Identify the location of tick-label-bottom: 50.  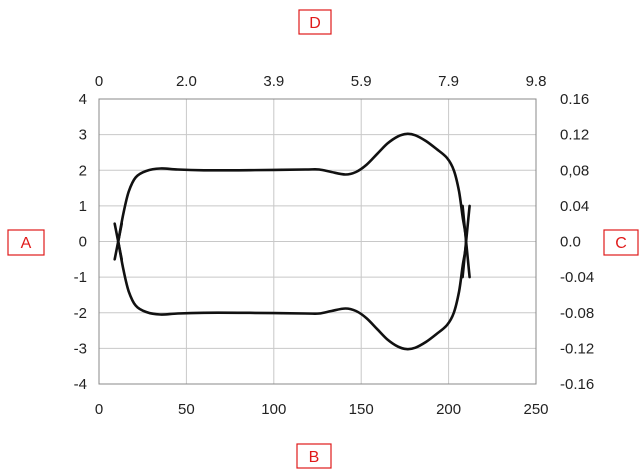
(186, 409).